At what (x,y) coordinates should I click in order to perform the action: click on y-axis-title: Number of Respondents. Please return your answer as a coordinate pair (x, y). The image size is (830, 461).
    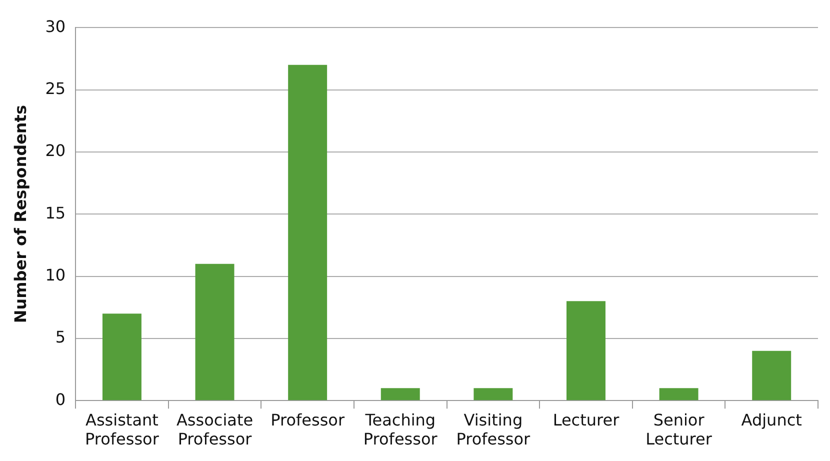
    Looking at the image, I should click on (20, 214).